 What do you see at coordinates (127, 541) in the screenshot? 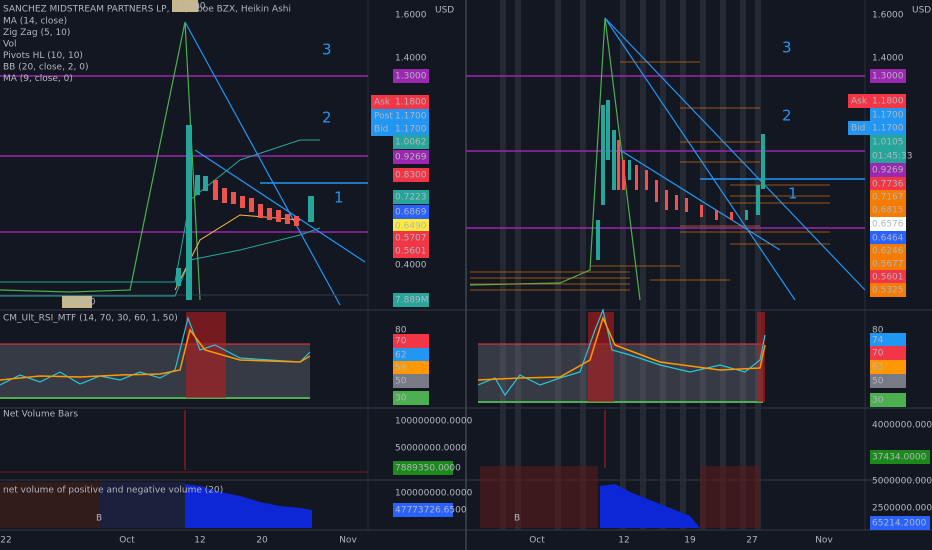
I see `time-label: Oct` at bounding box center [127, 541].